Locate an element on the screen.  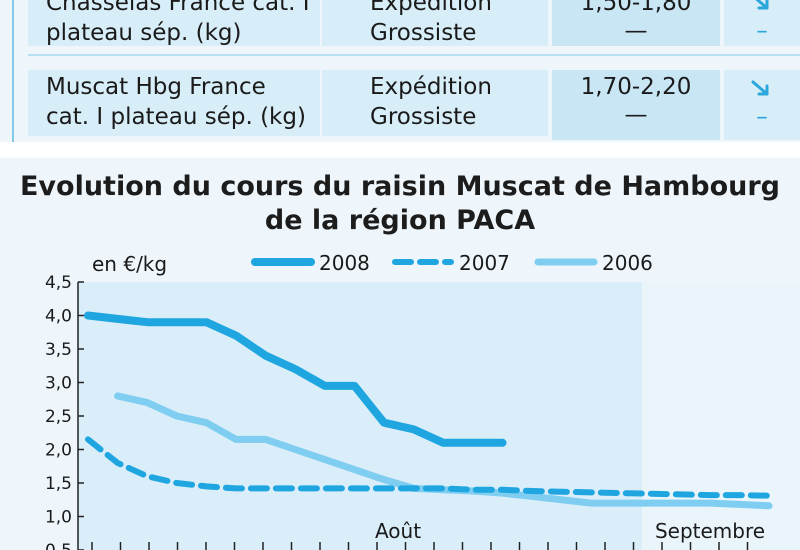
chart-title-line: de la région PACA is located at coordinates (400, 220).